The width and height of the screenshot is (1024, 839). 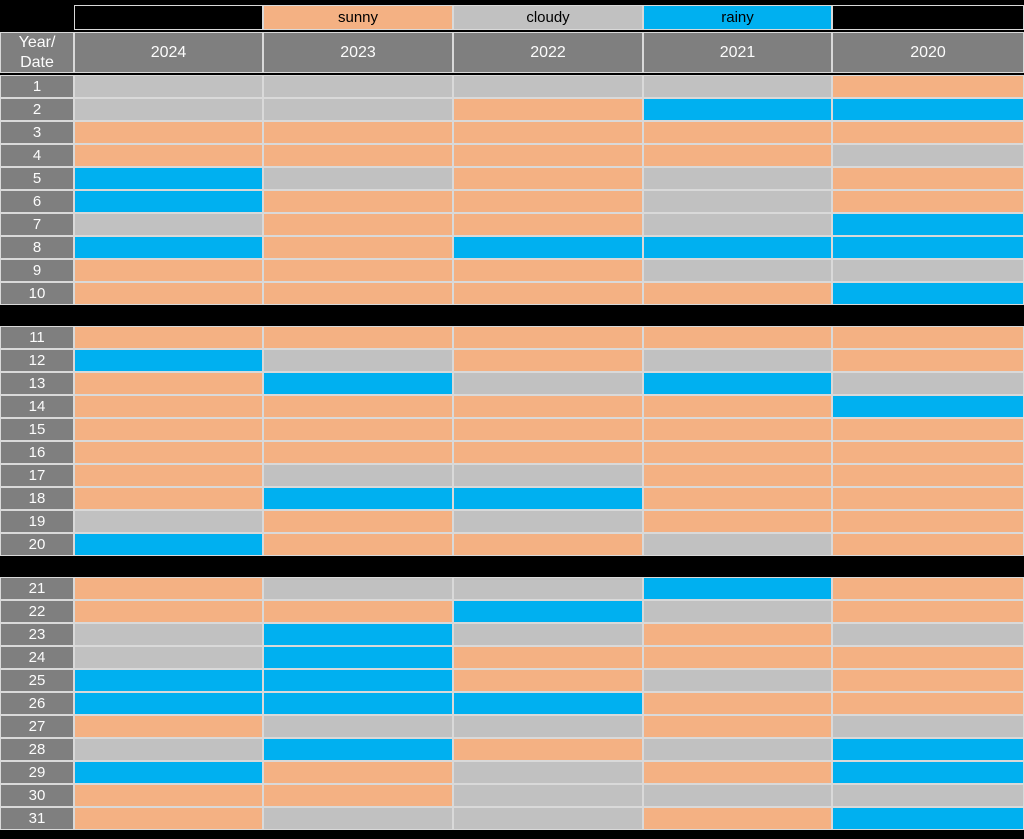 I want to click on legend-row: sunny cloudy rainy, so click(x=512, y=17).